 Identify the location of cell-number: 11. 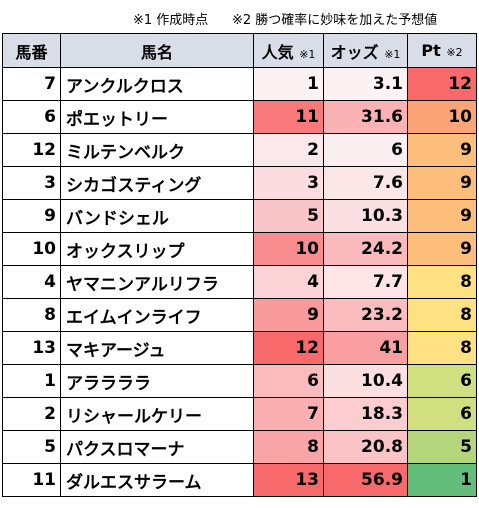
(31, 480).